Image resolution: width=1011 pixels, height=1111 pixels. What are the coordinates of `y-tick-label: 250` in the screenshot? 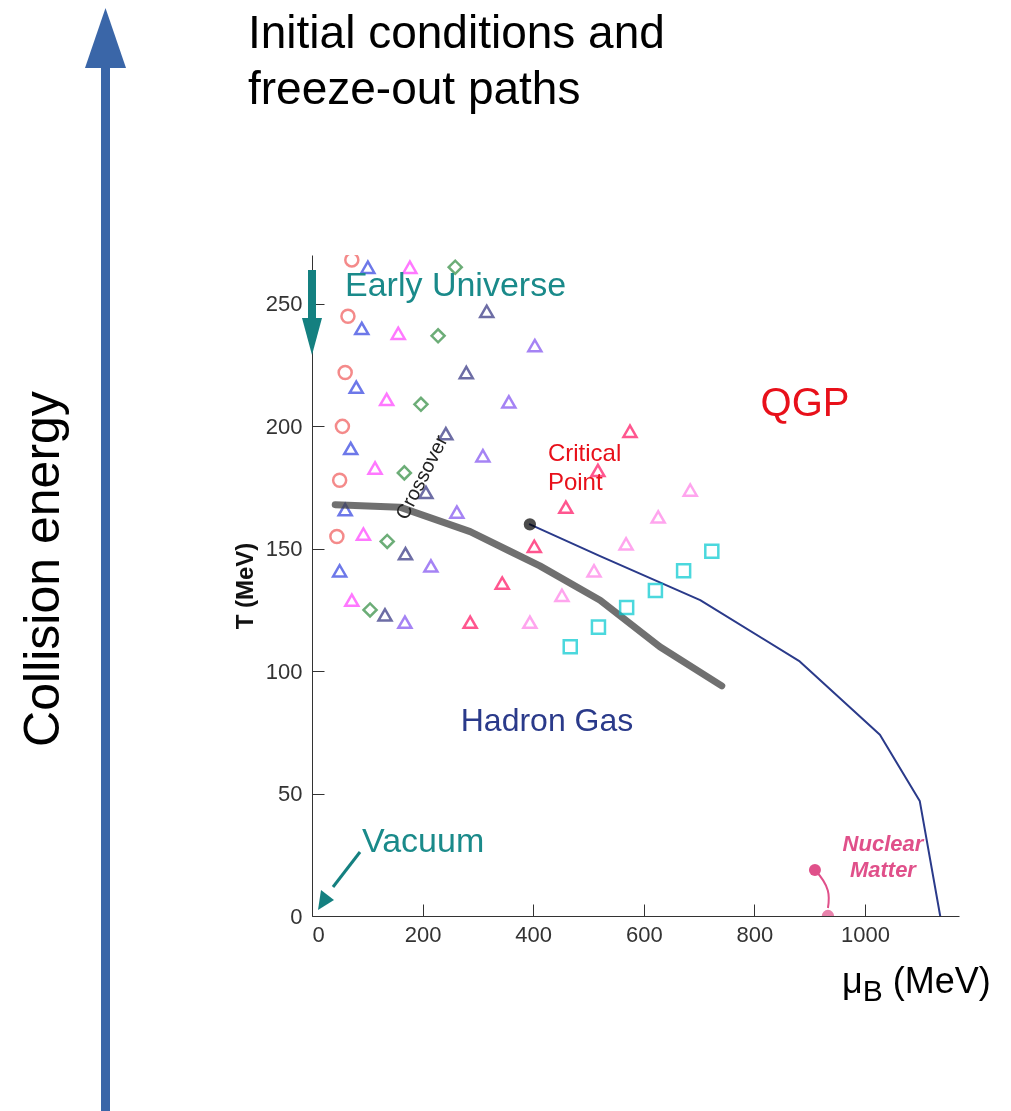 It's located at (284, 304).